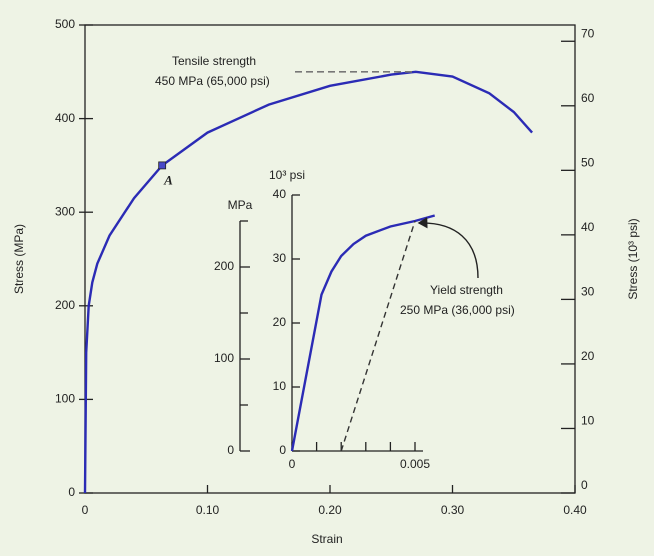 This screenshot has height=556, width=654. I want to click on y2-tick-label: 0, so click(584, 485).